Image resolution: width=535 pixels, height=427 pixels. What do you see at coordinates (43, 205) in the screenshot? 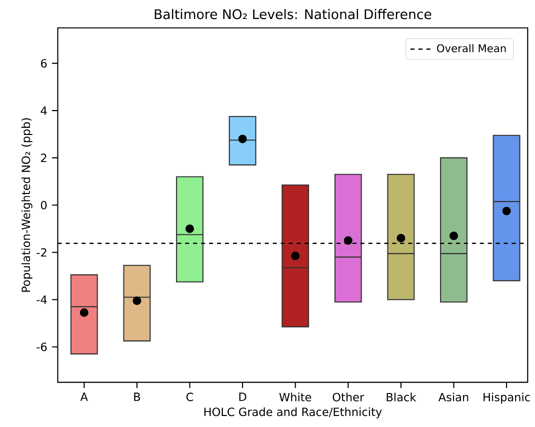
I see `y-tick-label: 0` at bounding box center [43, 205].